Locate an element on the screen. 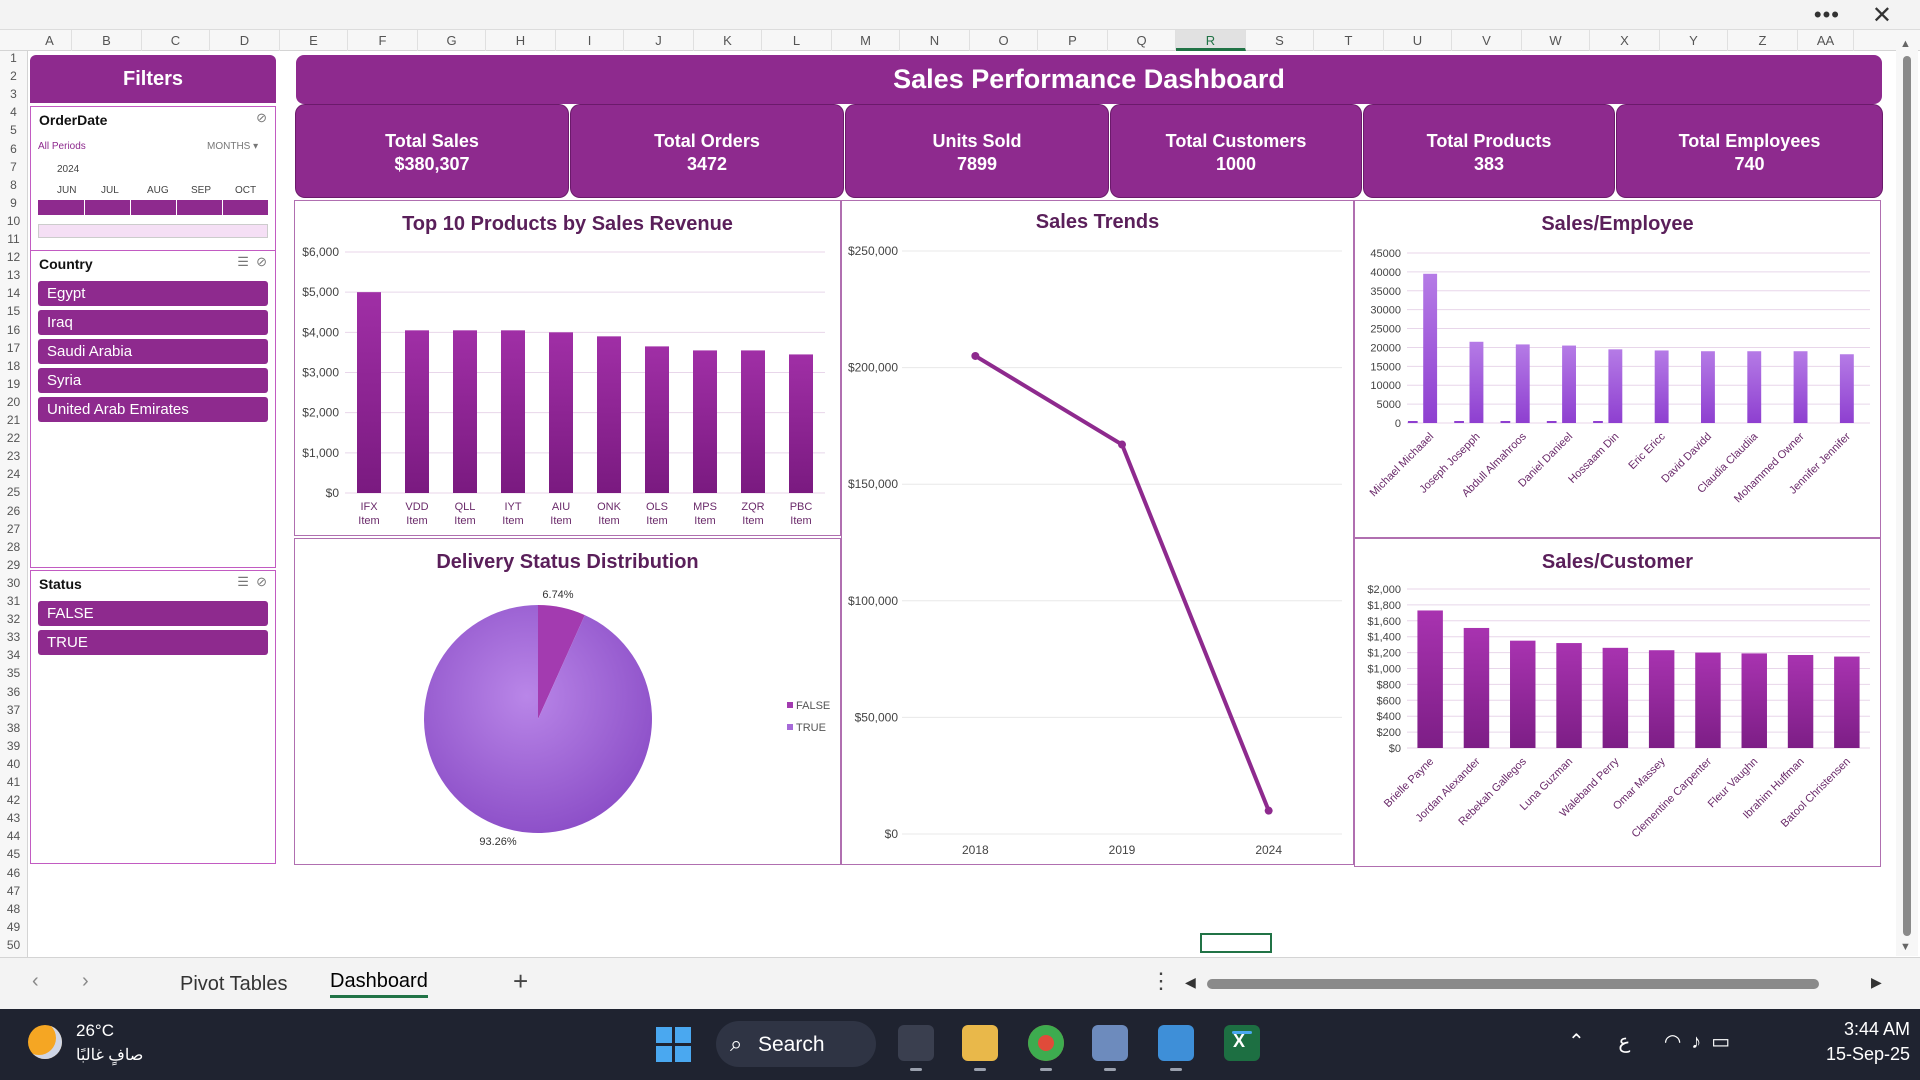  country-item-saudi-arabia: Saudi Arabia is located at coordinates (153, 351).